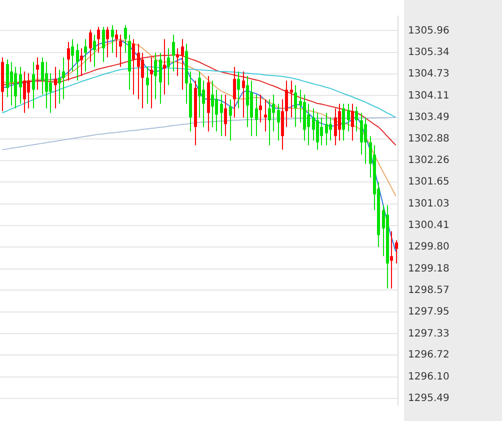 Image resolution: width=502 pixels, height=421 pixels. I want to click on y-tick-label: 1297.33, so click(429, 334).